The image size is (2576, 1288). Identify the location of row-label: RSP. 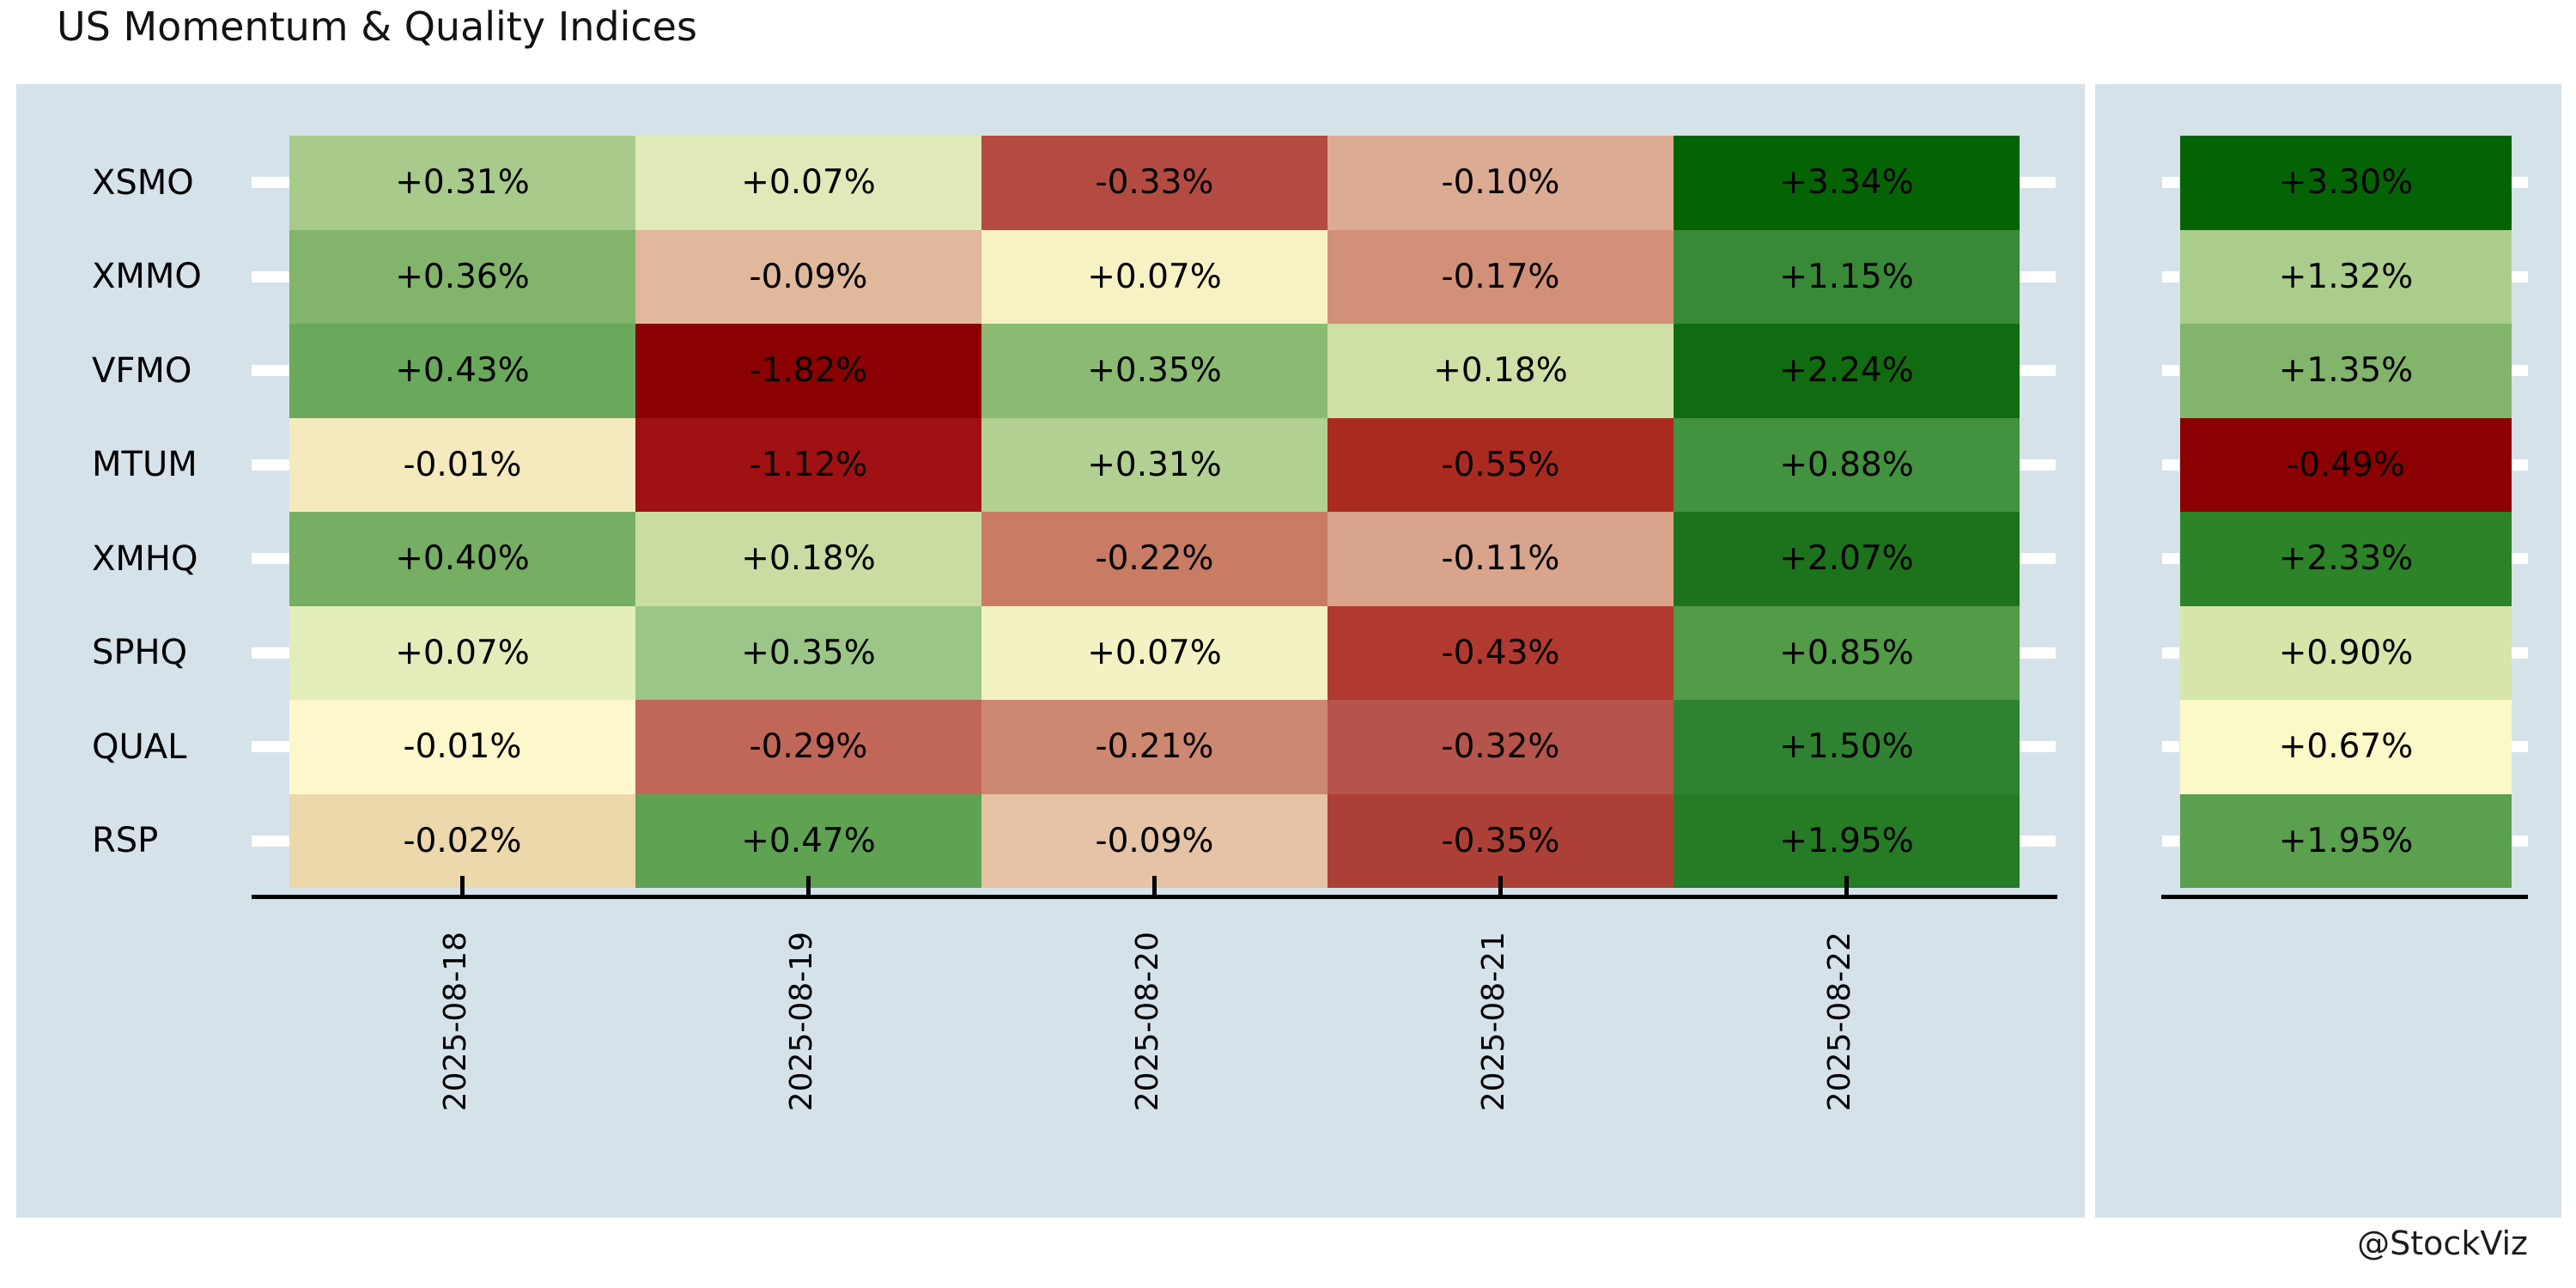
(126, 841).